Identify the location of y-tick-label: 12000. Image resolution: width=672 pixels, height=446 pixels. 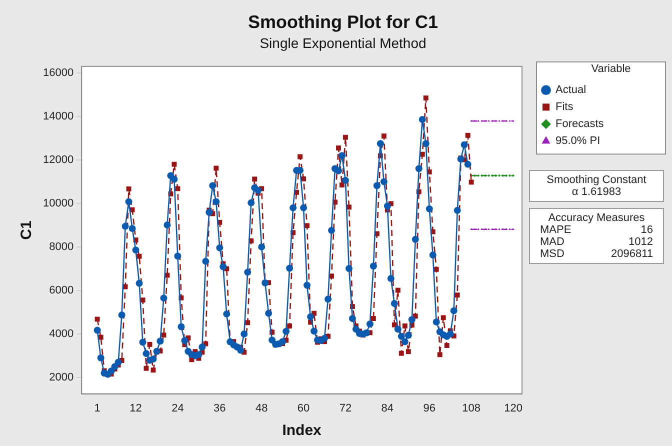
(58, 160).